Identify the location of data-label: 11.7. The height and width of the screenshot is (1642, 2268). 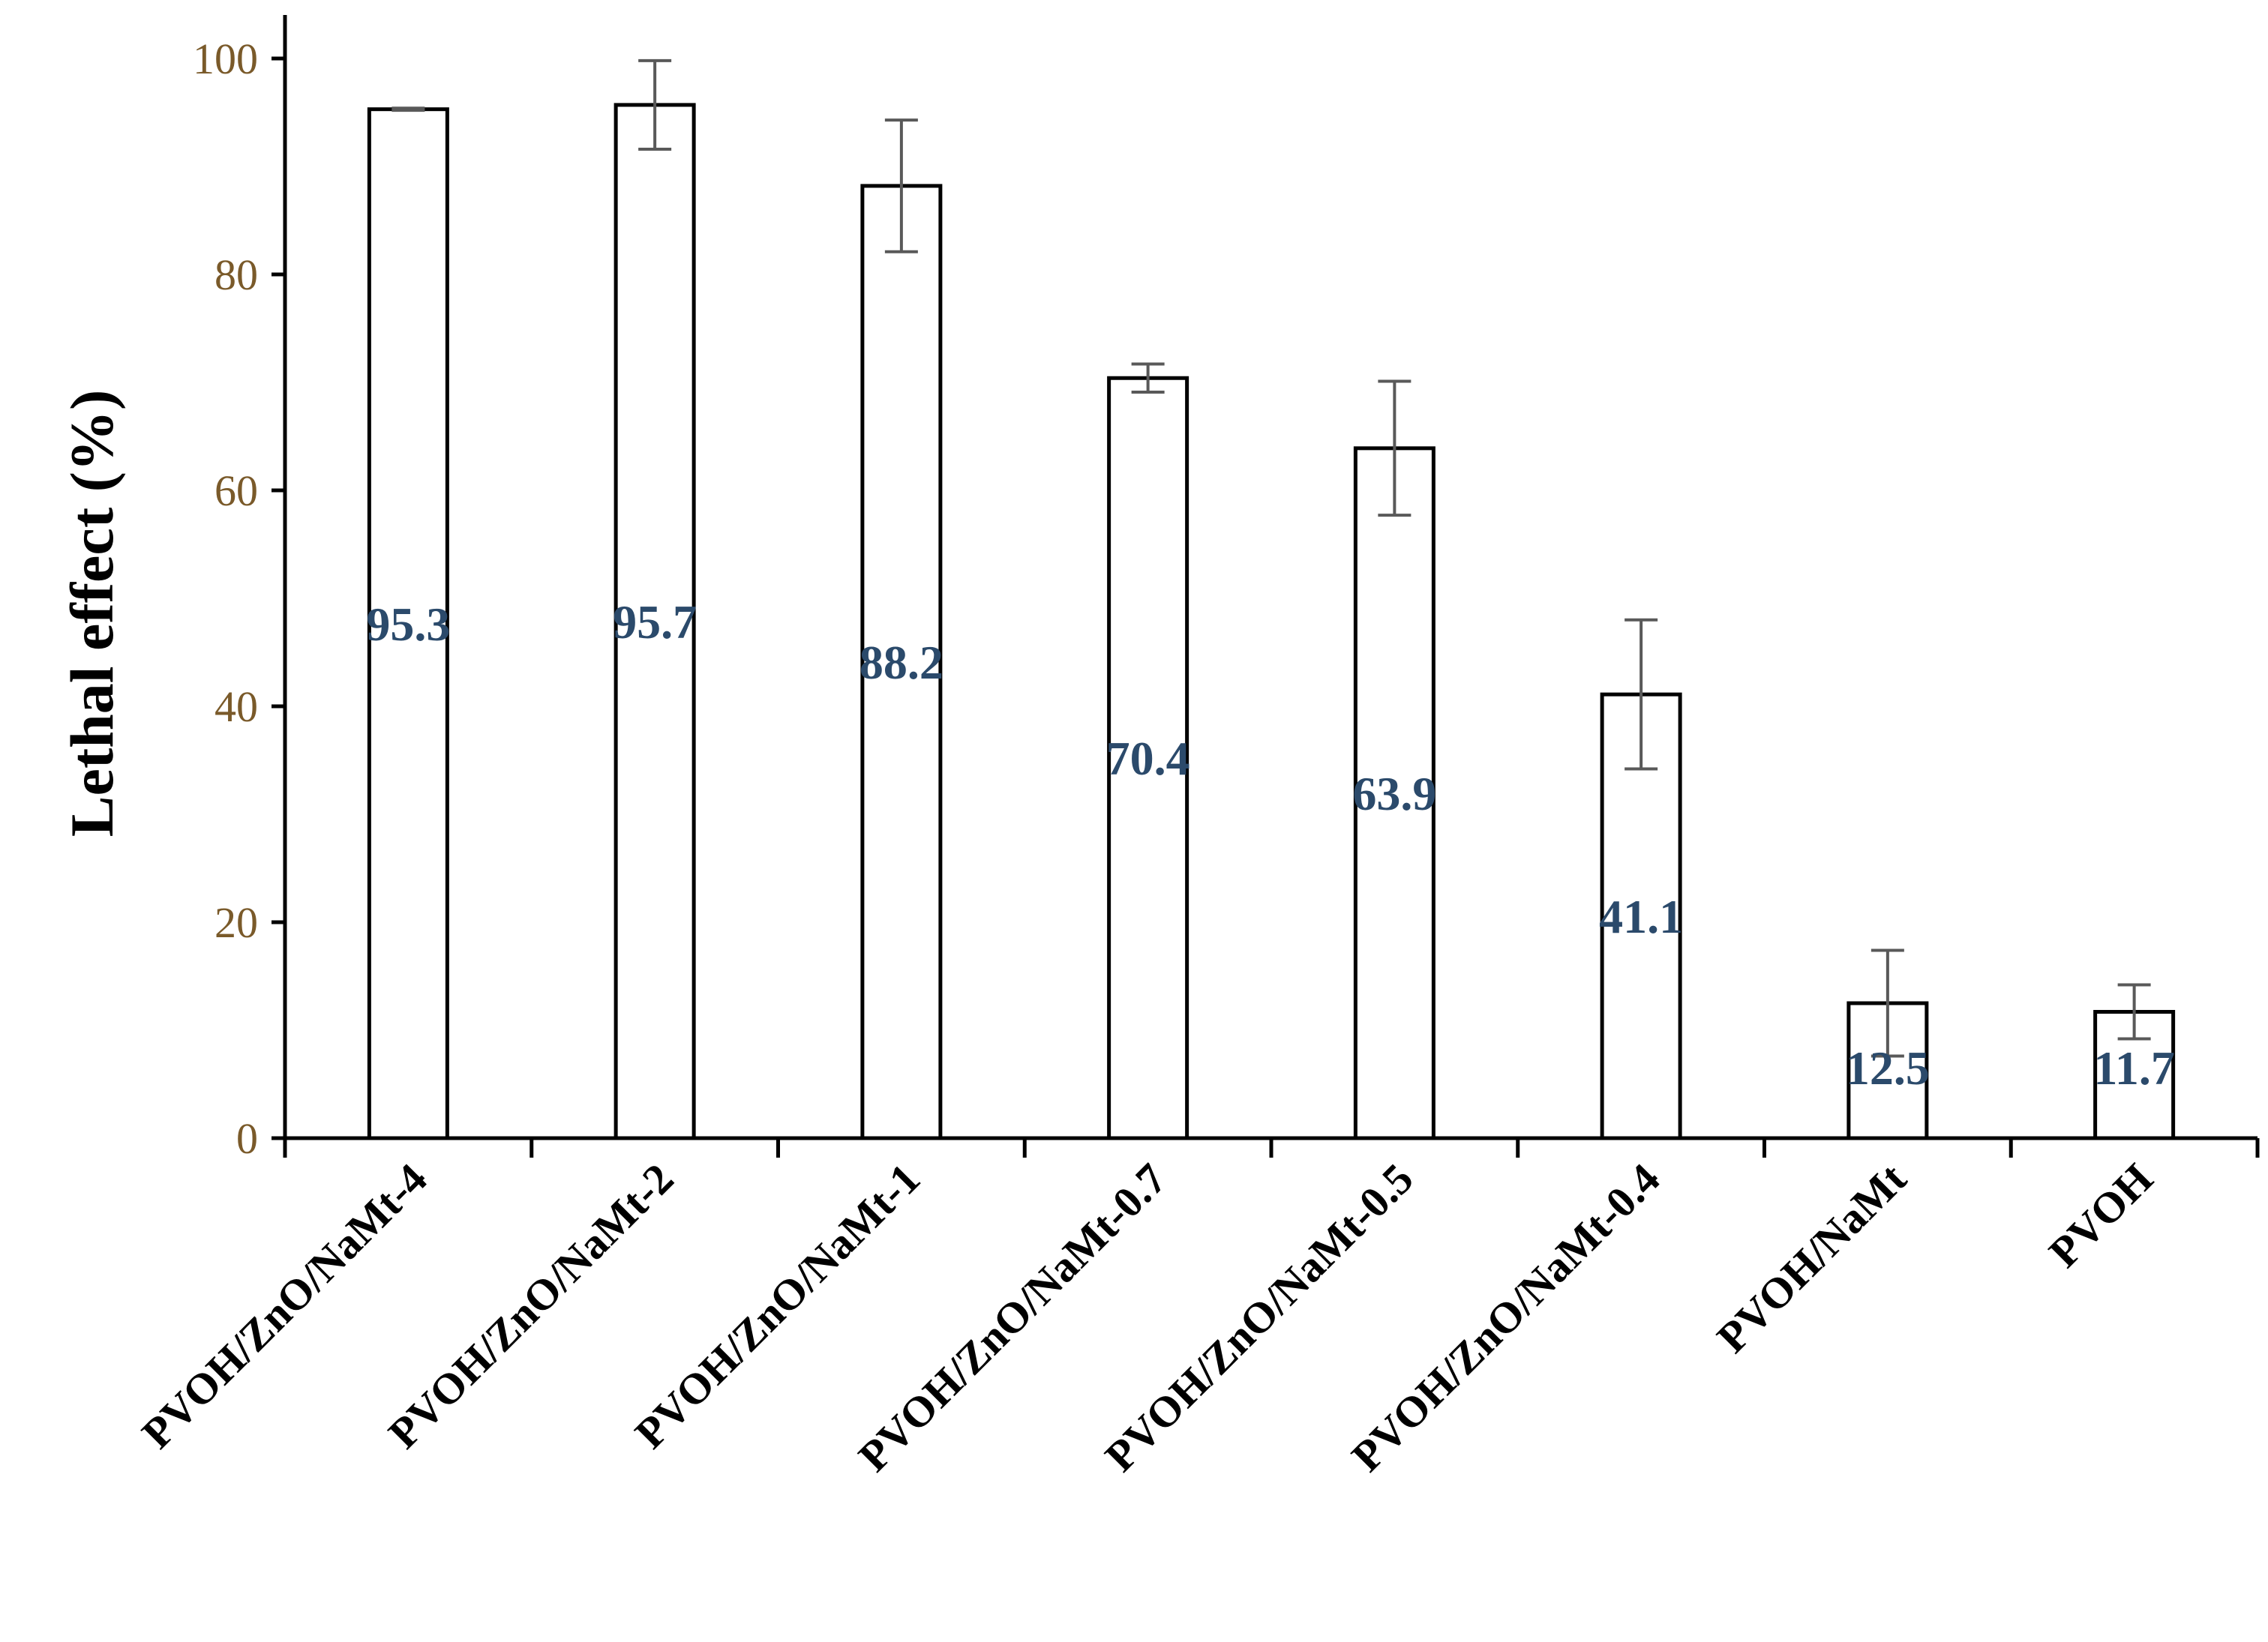
(2133, 1068).